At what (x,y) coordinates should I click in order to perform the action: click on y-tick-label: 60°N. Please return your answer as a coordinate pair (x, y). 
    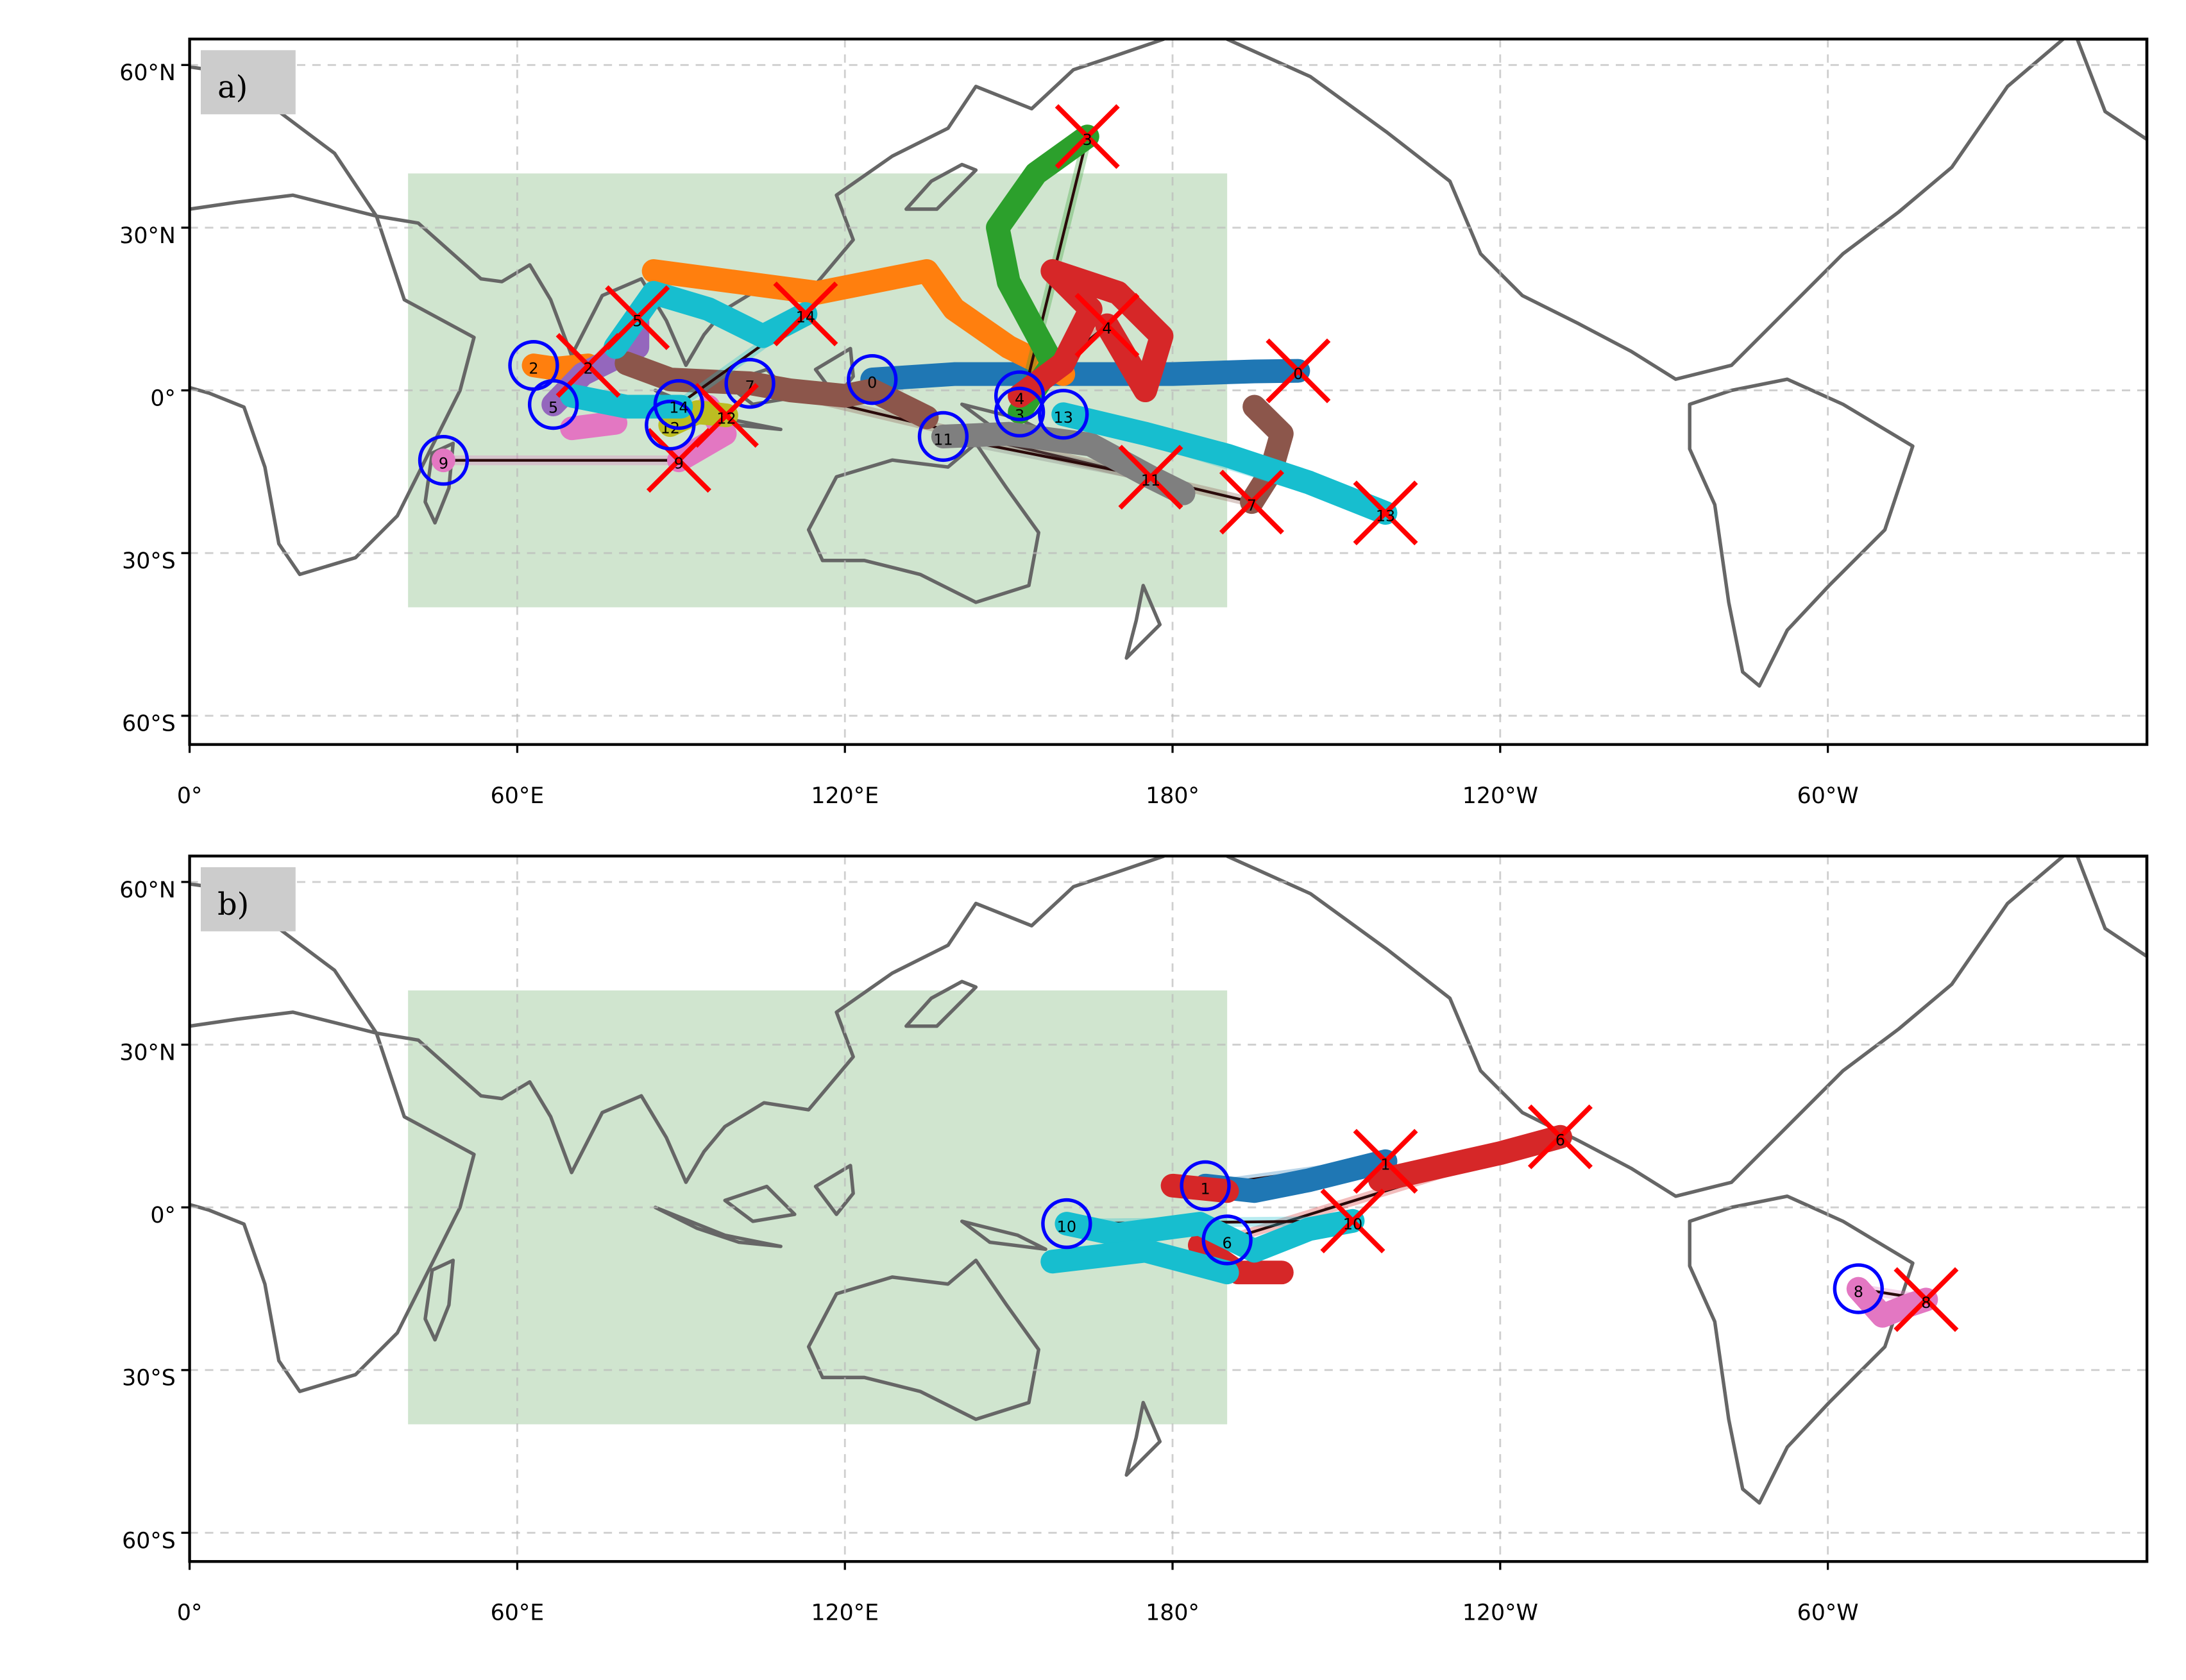
    Looking at the image, I should click on (147, 891).